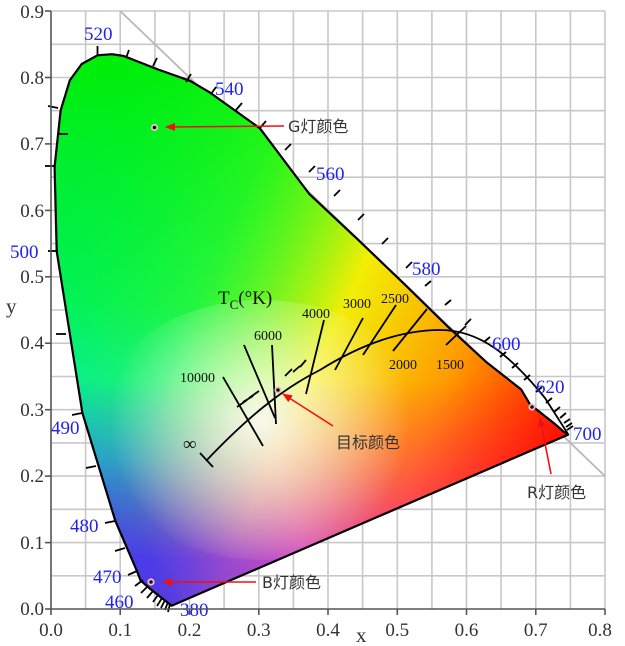  What do you see at coordinates (194, 610) in the screenshot?
I see `svg-text: 380` at bounding box center [194, 610].